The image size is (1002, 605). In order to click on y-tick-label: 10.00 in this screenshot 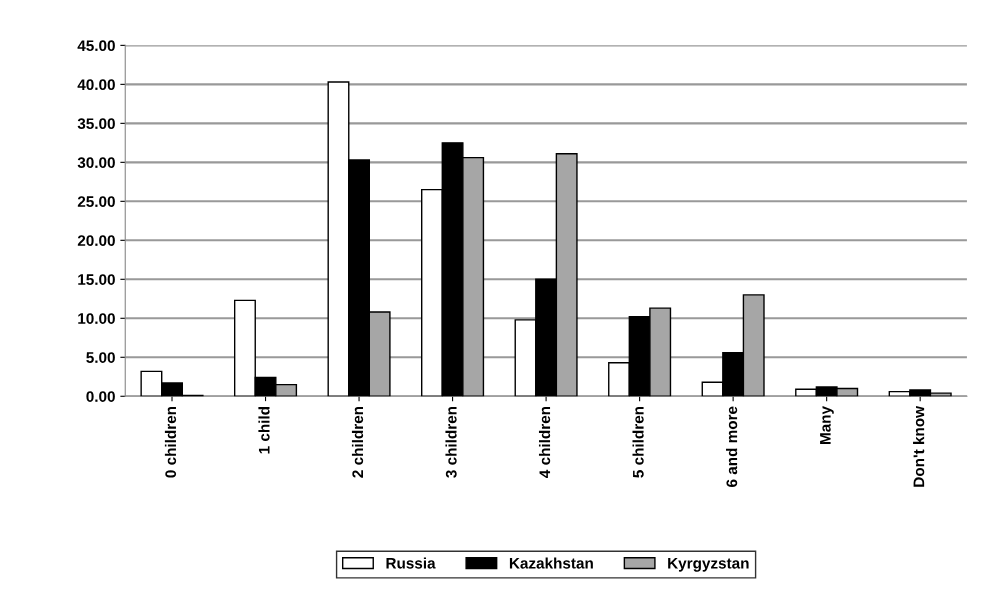, I will do `click(96, 318)`.